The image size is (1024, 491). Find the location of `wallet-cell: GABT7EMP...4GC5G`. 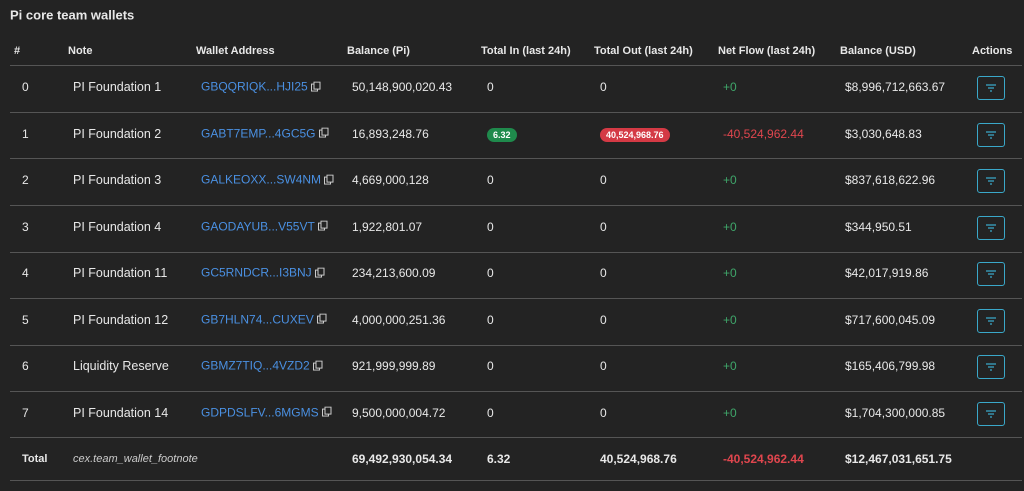

wallet-cell: GABT7EMP...4GC5G is located at coordinates (265, 133).